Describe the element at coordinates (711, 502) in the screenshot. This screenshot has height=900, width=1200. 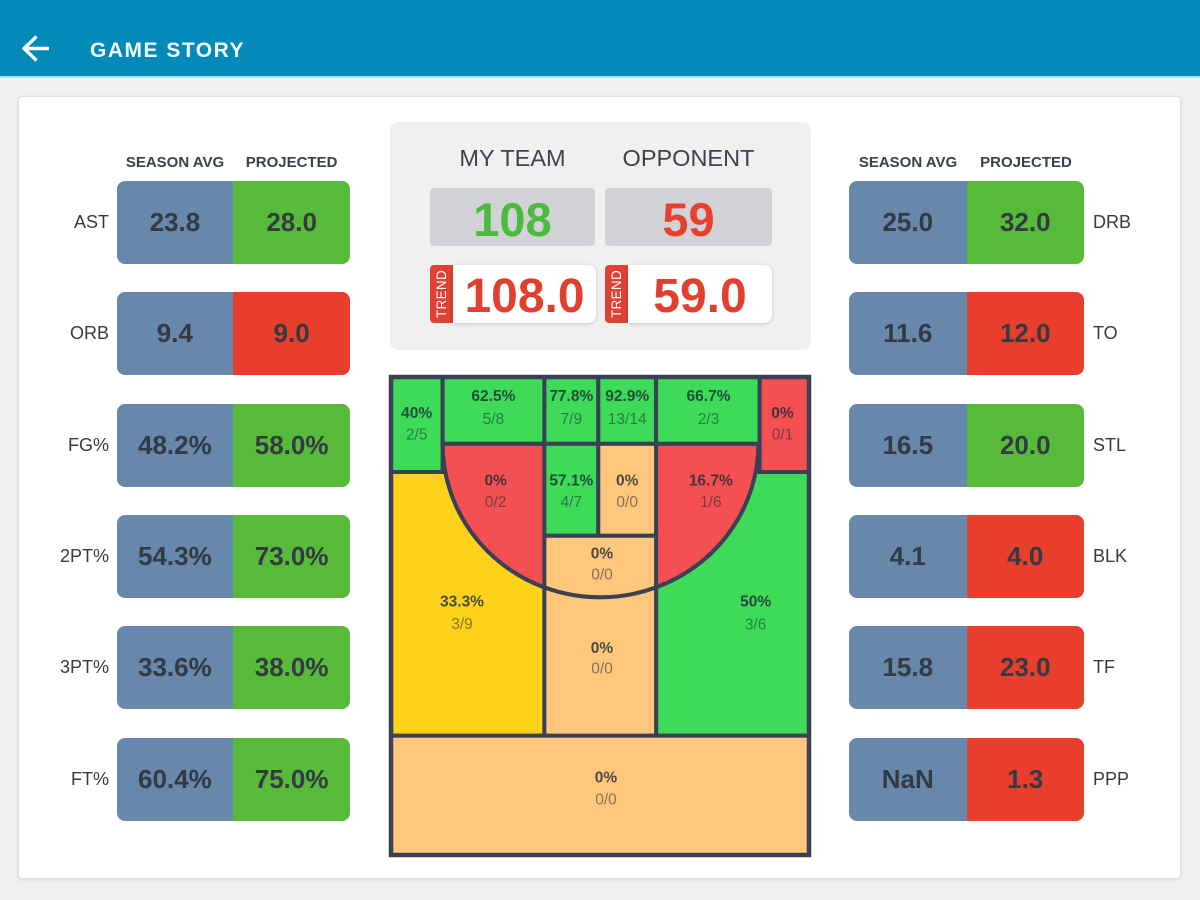
I see `svg-text: 1/6` at that location.